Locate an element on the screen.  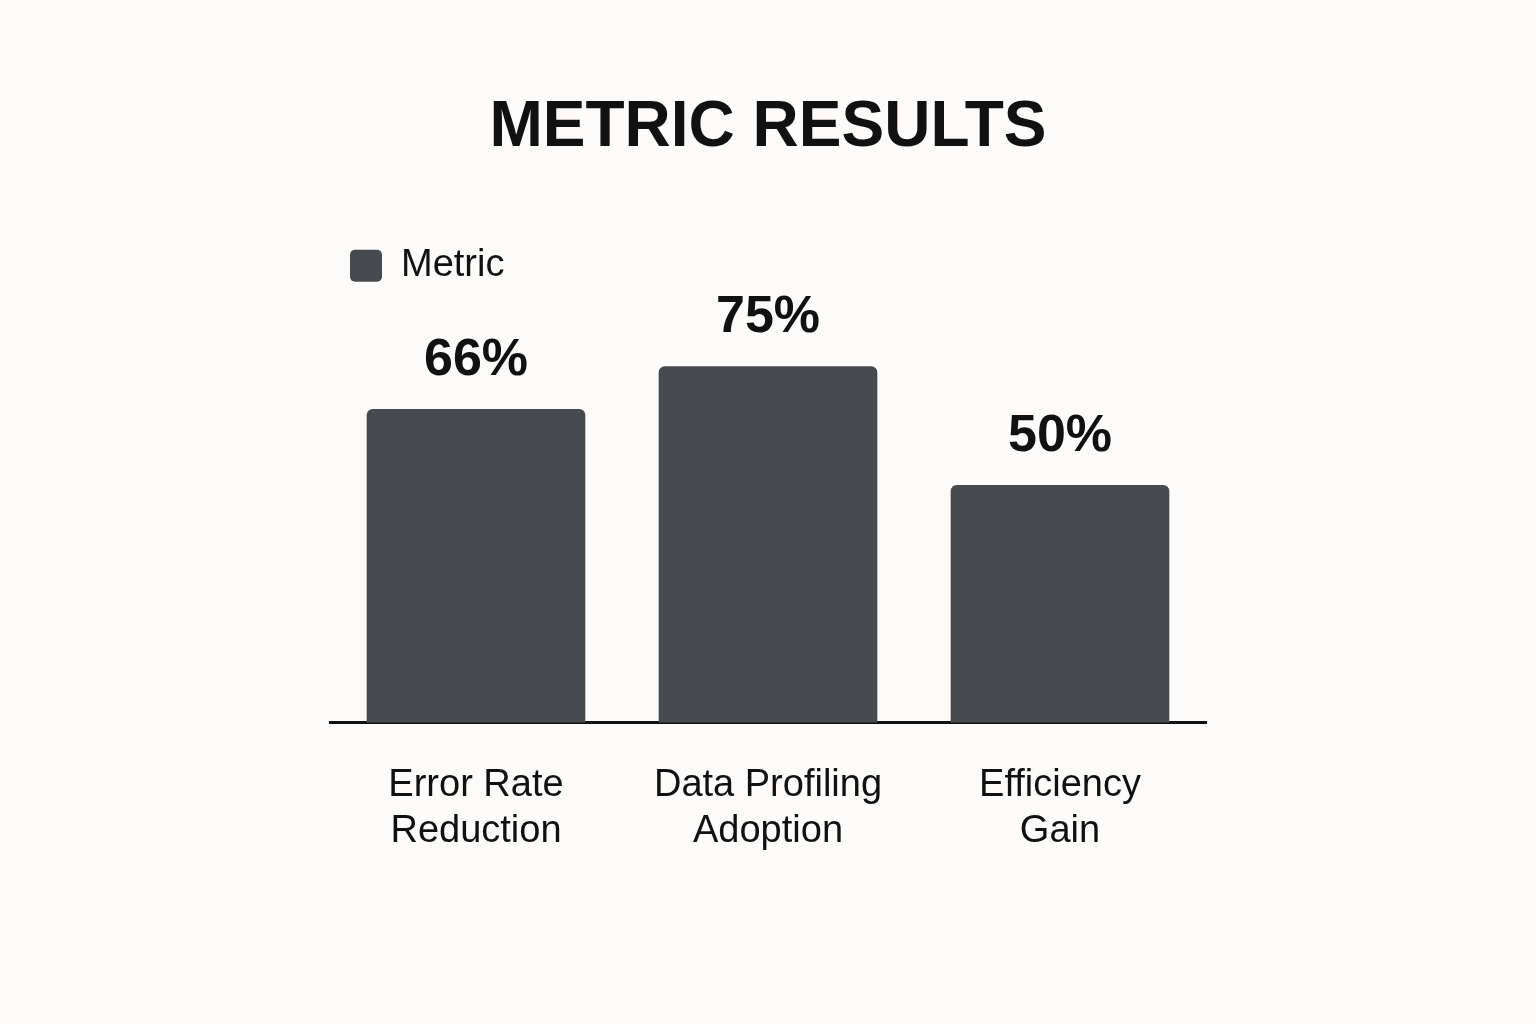
data-label: 75% is located at coordinates (768, 314).